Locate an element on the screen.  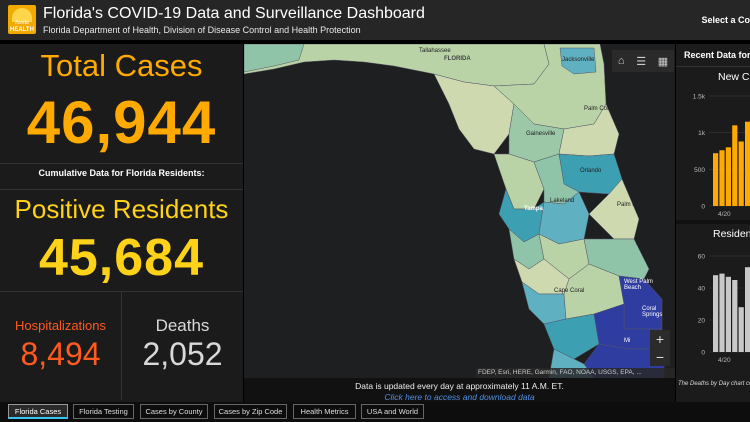
cumulative-note: Cumulative Data for Florida Residents: is located at coordinates (121, 173).